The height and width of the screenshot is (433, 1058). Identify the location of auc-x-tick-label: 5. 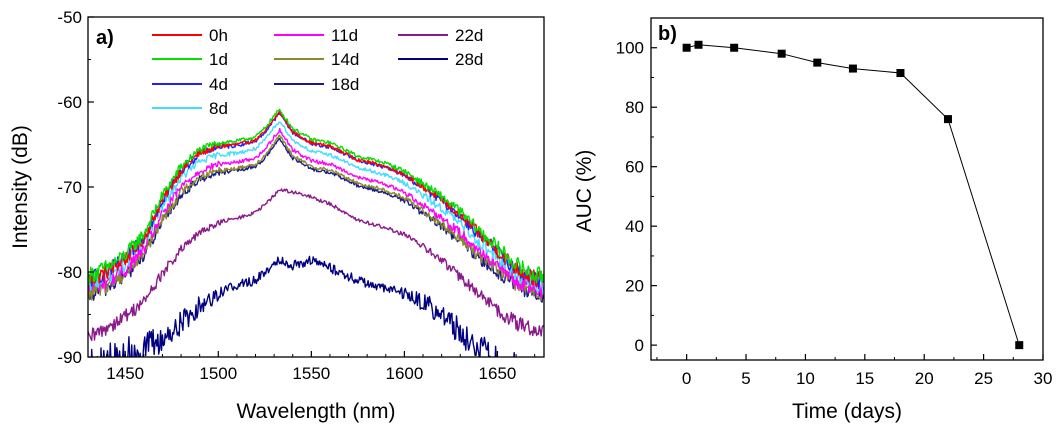
(745, 378).